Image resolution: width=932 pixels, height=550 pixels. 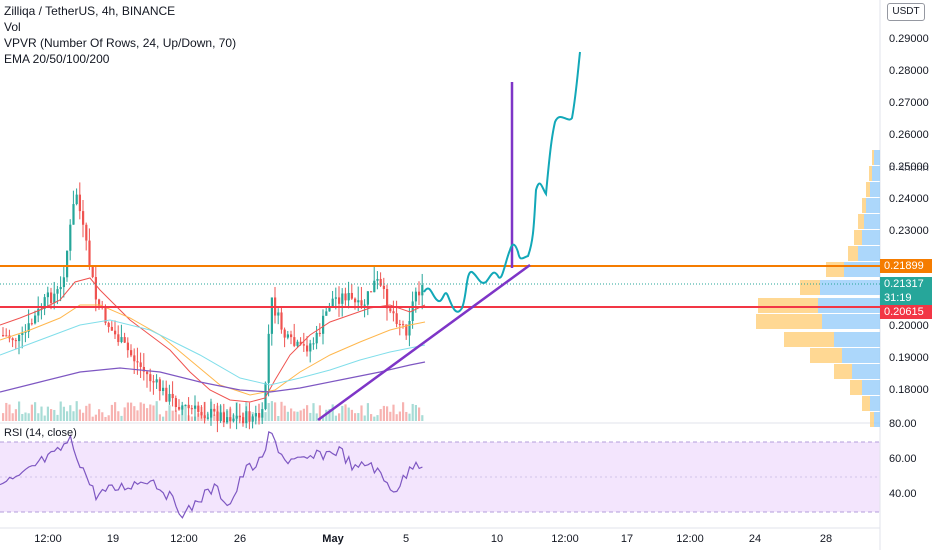 I want to click on candle-countdown: 31:19, so click(x=898, y=298).